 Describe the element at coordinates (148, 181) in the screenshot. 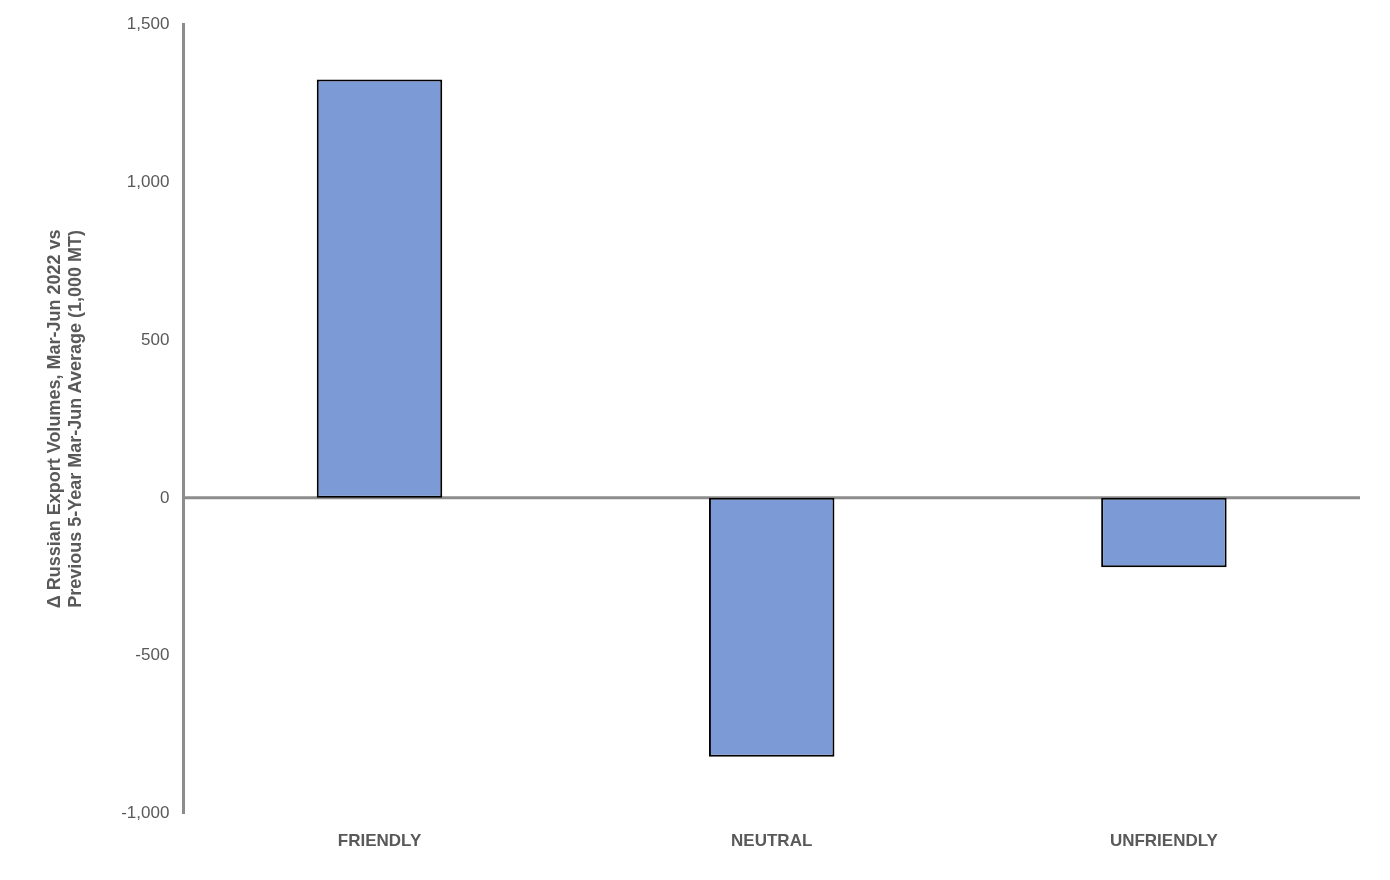

I see `y-tick-label: 1,000` at that location.